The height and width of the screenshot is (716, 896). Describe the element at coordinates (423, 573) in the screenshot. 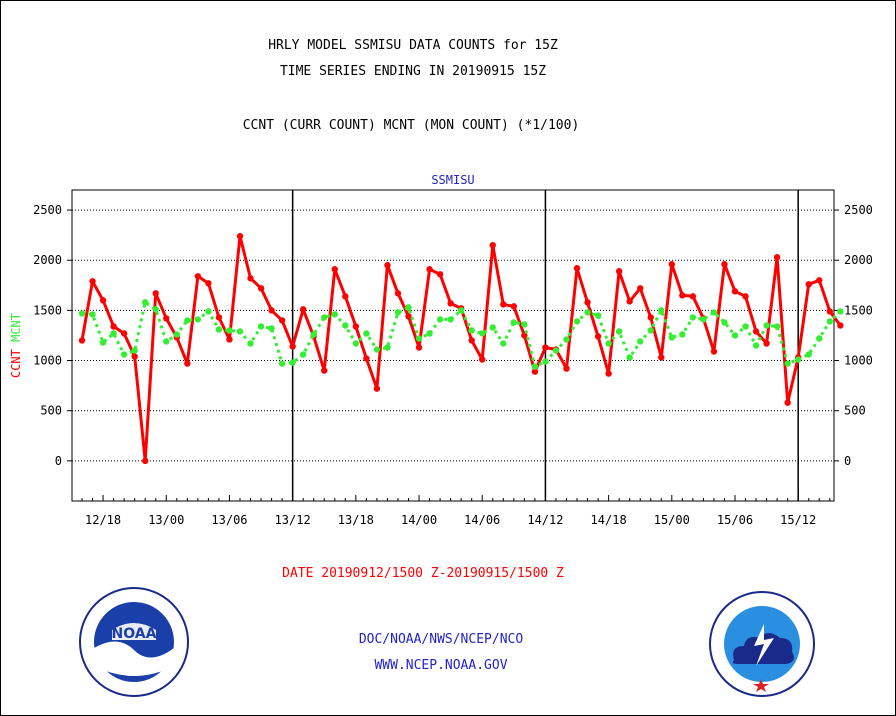

I see `date-range-label: DATE 20190912/1500 Z-20190915/1500 Z` at that location.